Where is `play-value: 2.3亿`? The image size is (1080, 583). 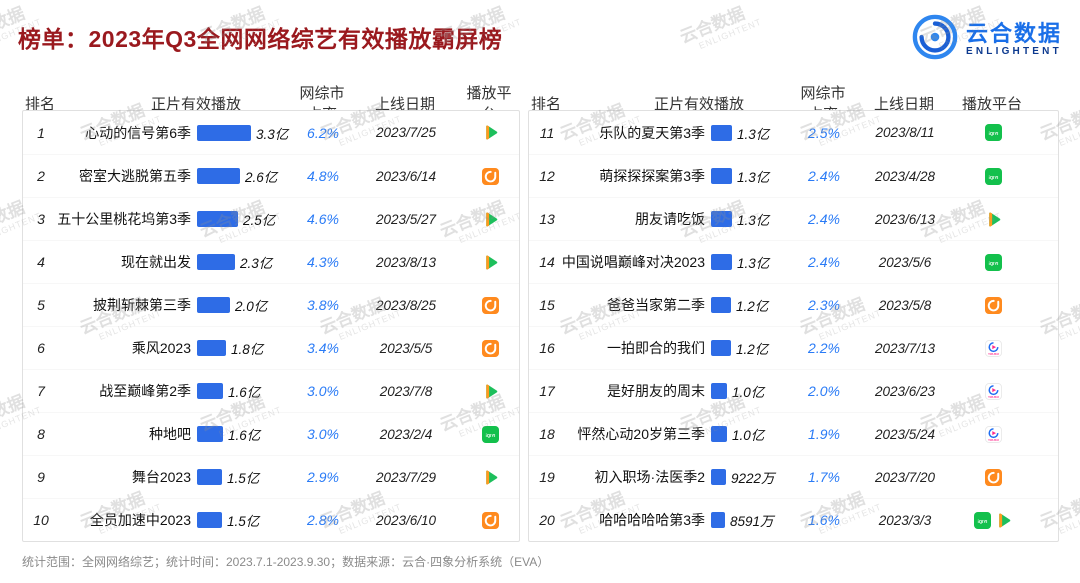
play-value: 2.3亿 is located at coordinates (256, 263).